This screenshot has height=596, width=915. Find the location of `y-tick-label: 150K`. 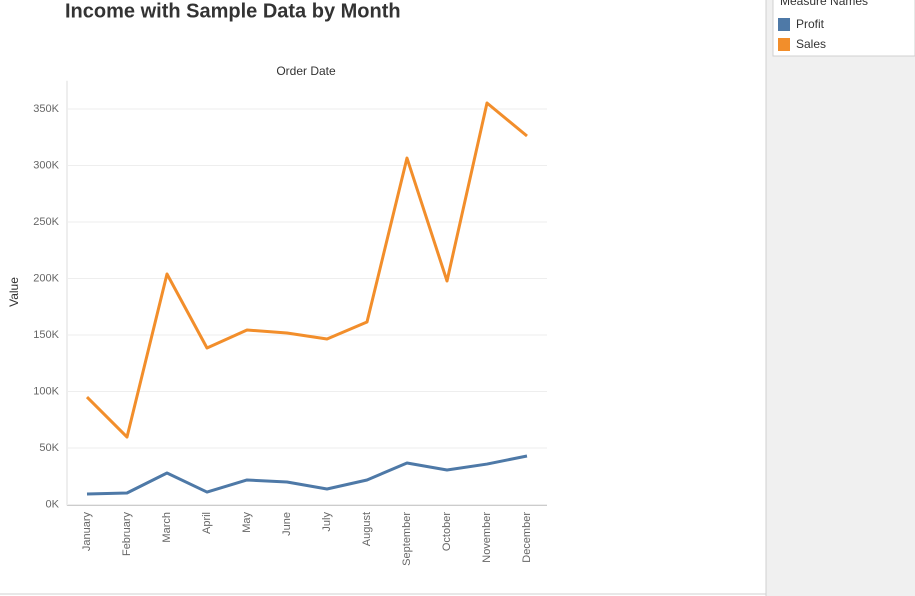

y-tick-label: 150K is located at coordinates (46, 335).